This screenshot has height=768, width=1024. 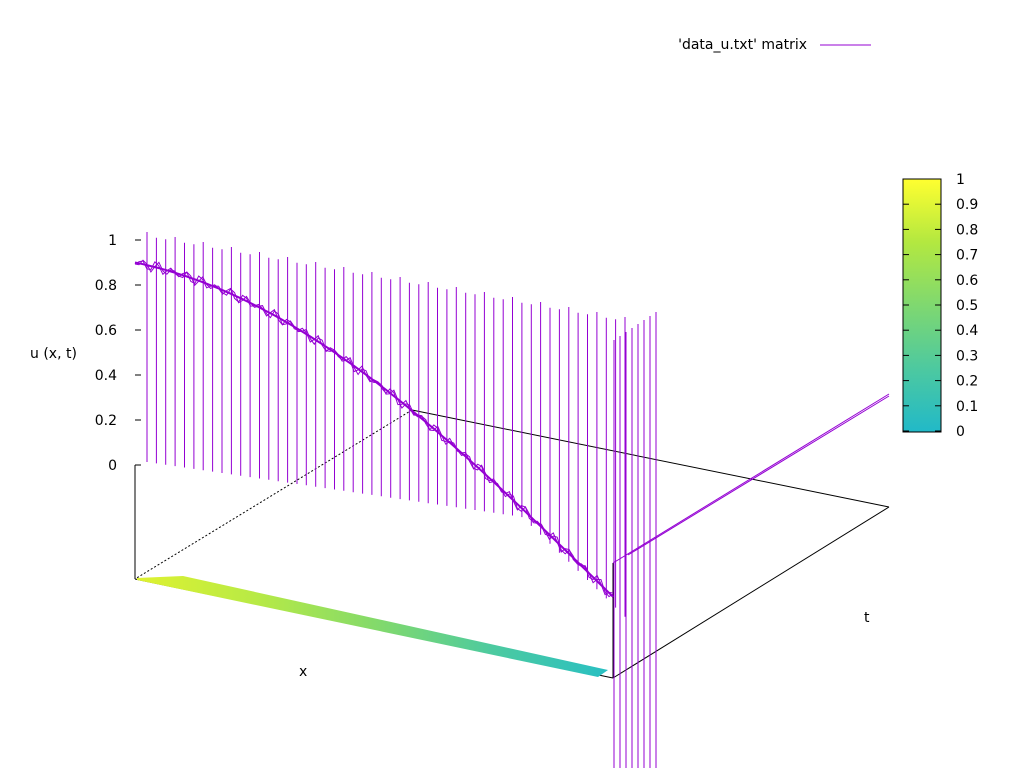 I want to click on z-tick-label: 0.8, so click(x=106, y=286).